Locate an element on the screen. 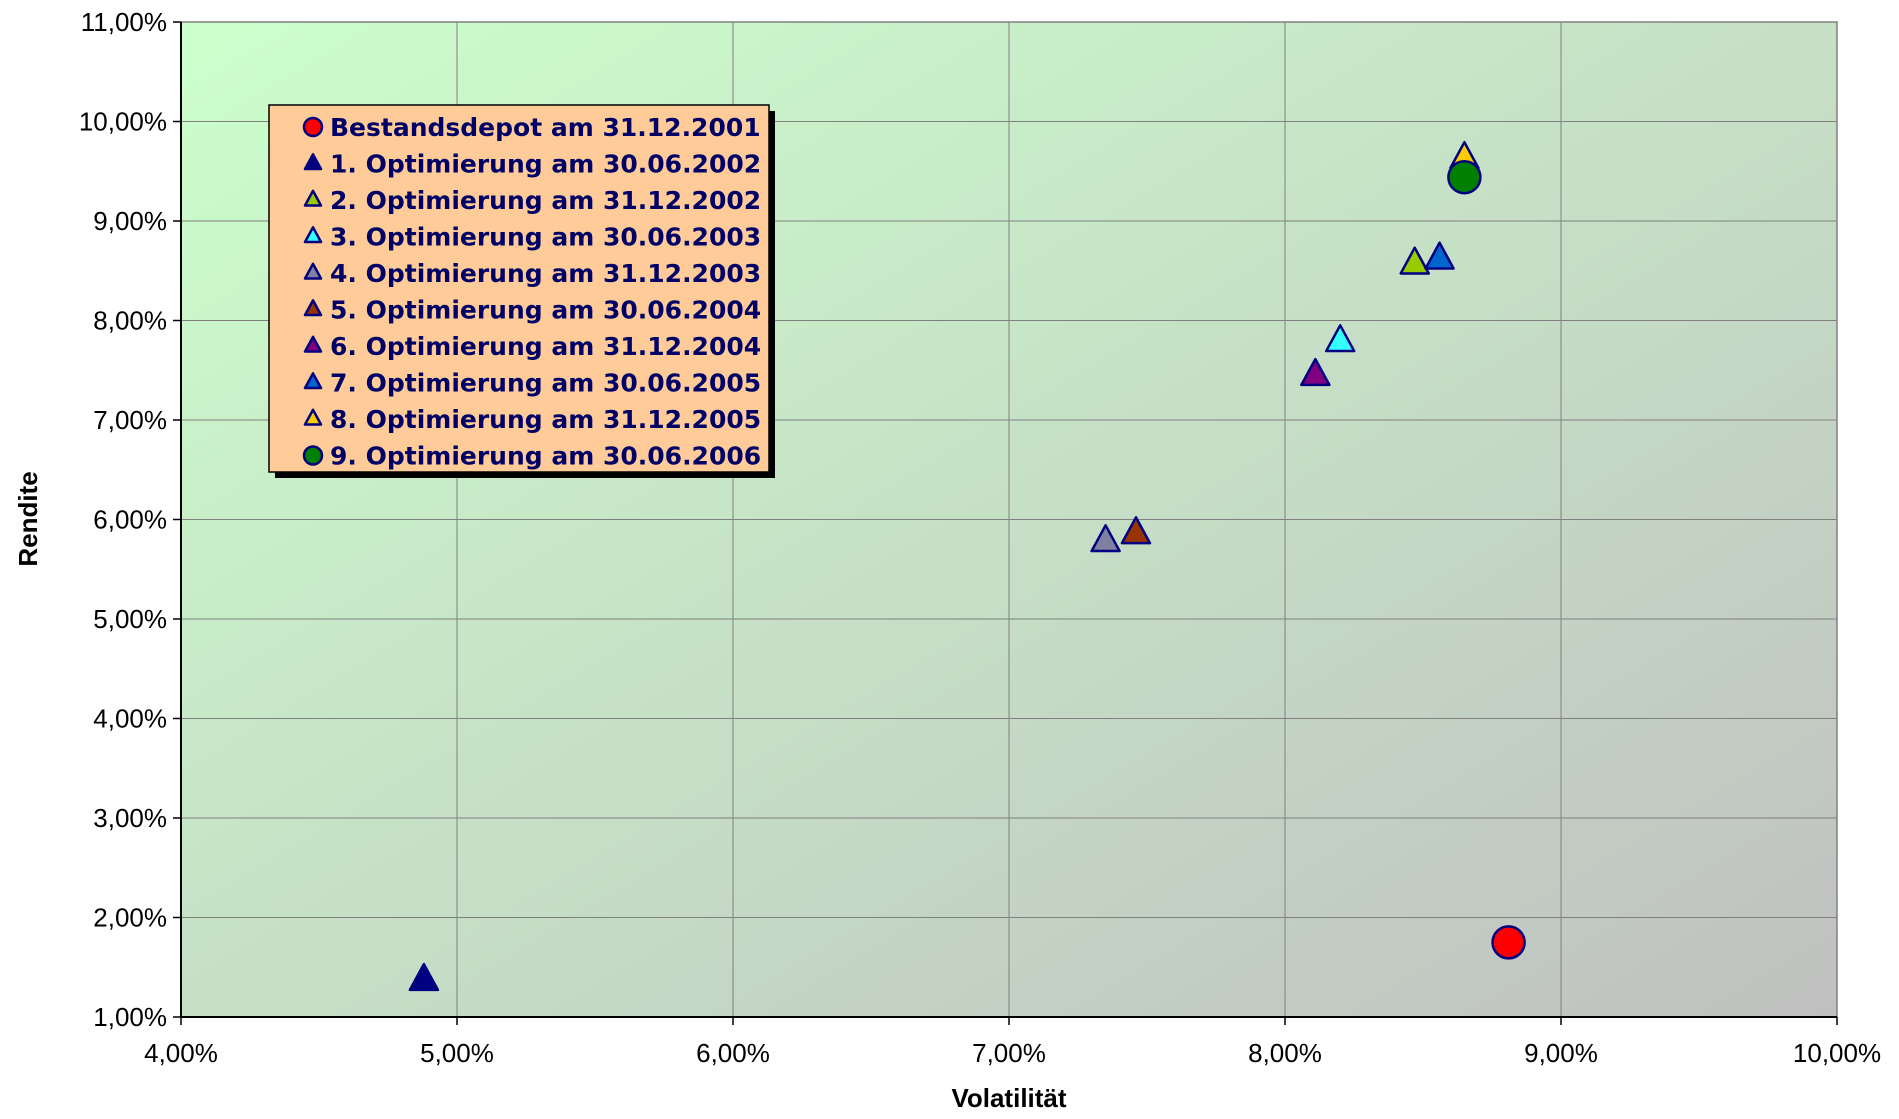 This screenshot has height=1119, width=1899. legend-entry: 4. Optimierung am 31.12.2003 is located at coordinates (532, 273).